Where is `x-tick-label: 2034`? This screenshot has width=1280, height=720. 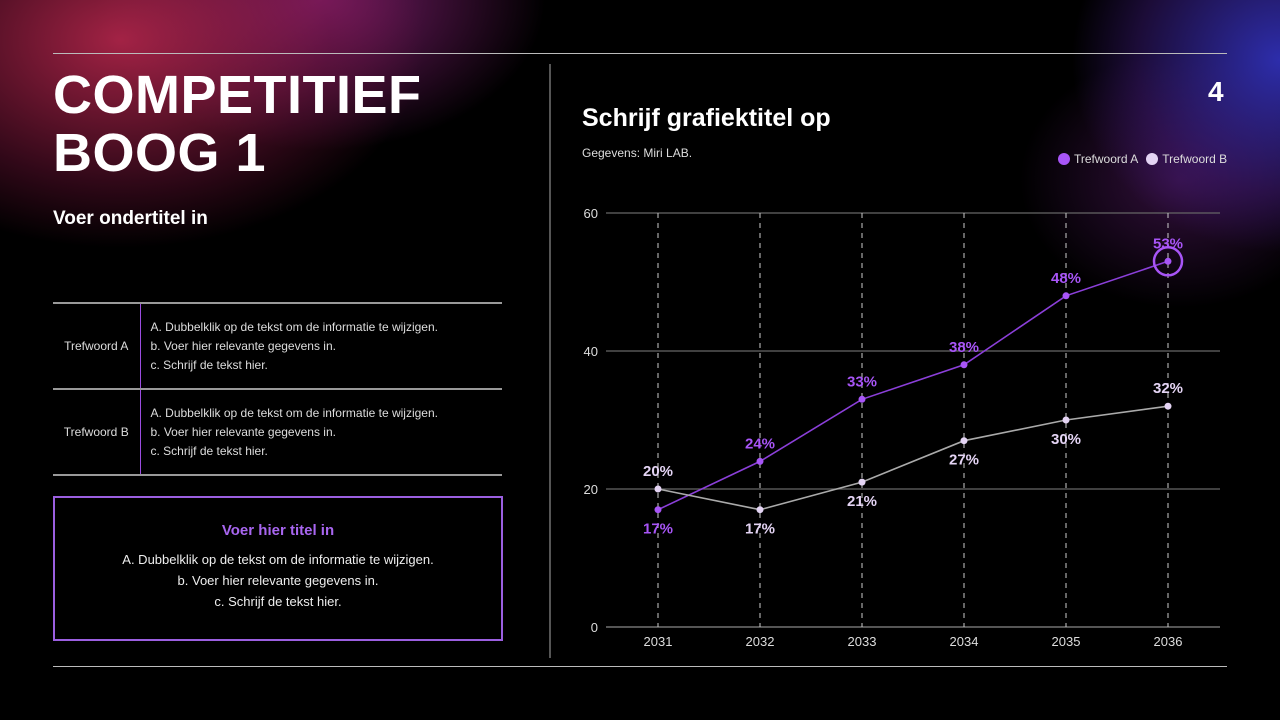 x-tick-label: 2034 is located at coordinates (964, 641).